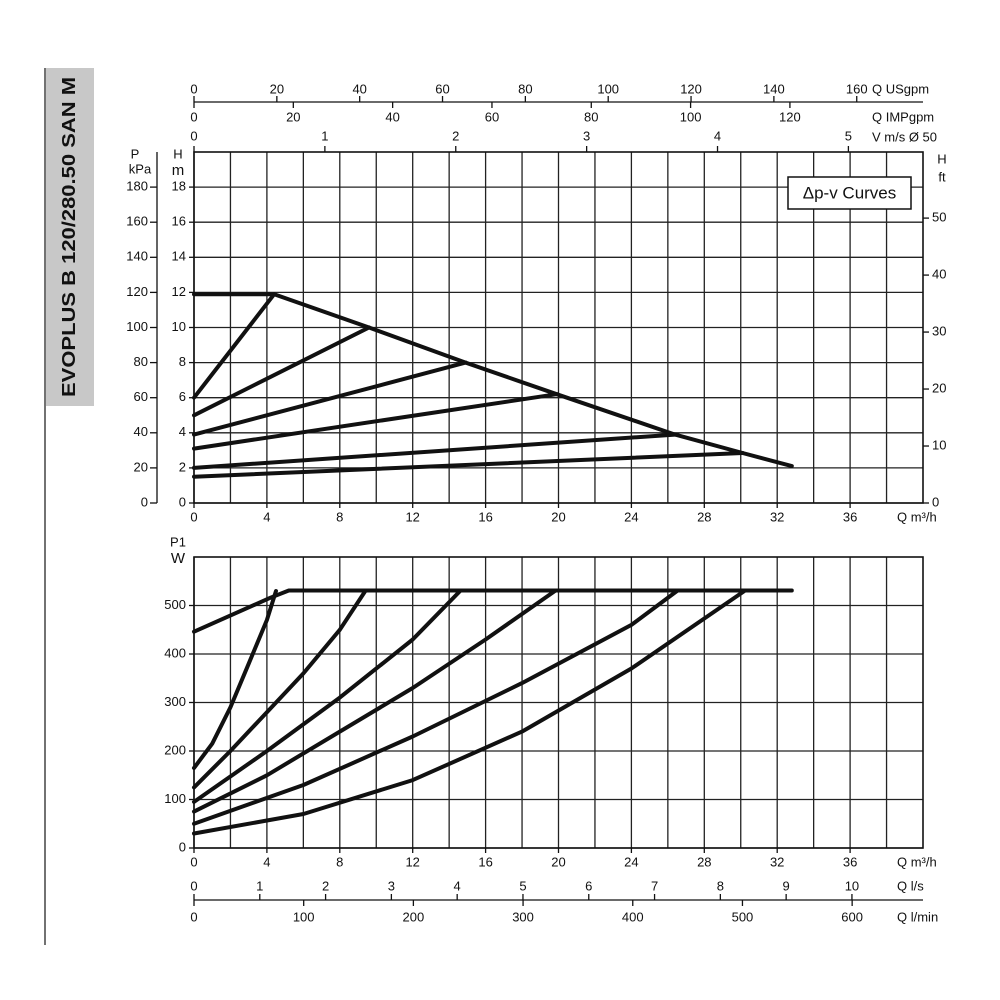 This screenshot has width=1000, height=1000. Describe the element at coordinates (193, 516) in the screenshot. I see `x-tick-label: 0` at that location.